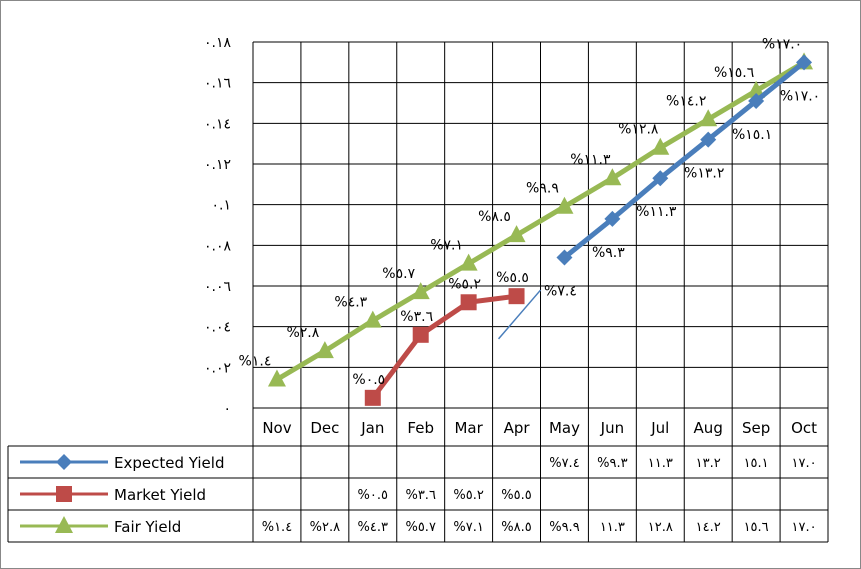 The image size is (861, 569). Describe the element at coordinates (708, 463) in the screenshot. I see `table-cell: ١٣.٢` at that location.